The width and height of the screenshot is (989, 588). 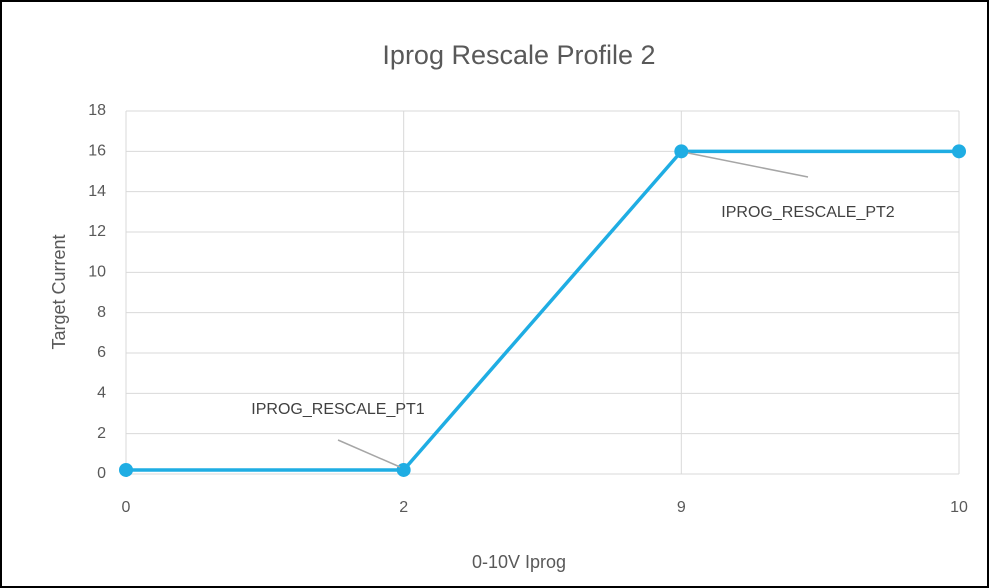 What do you see at coordinates (97, 191) in the screenshot?
I see `y-tick-label: 14` at bounding box center [97, 191].